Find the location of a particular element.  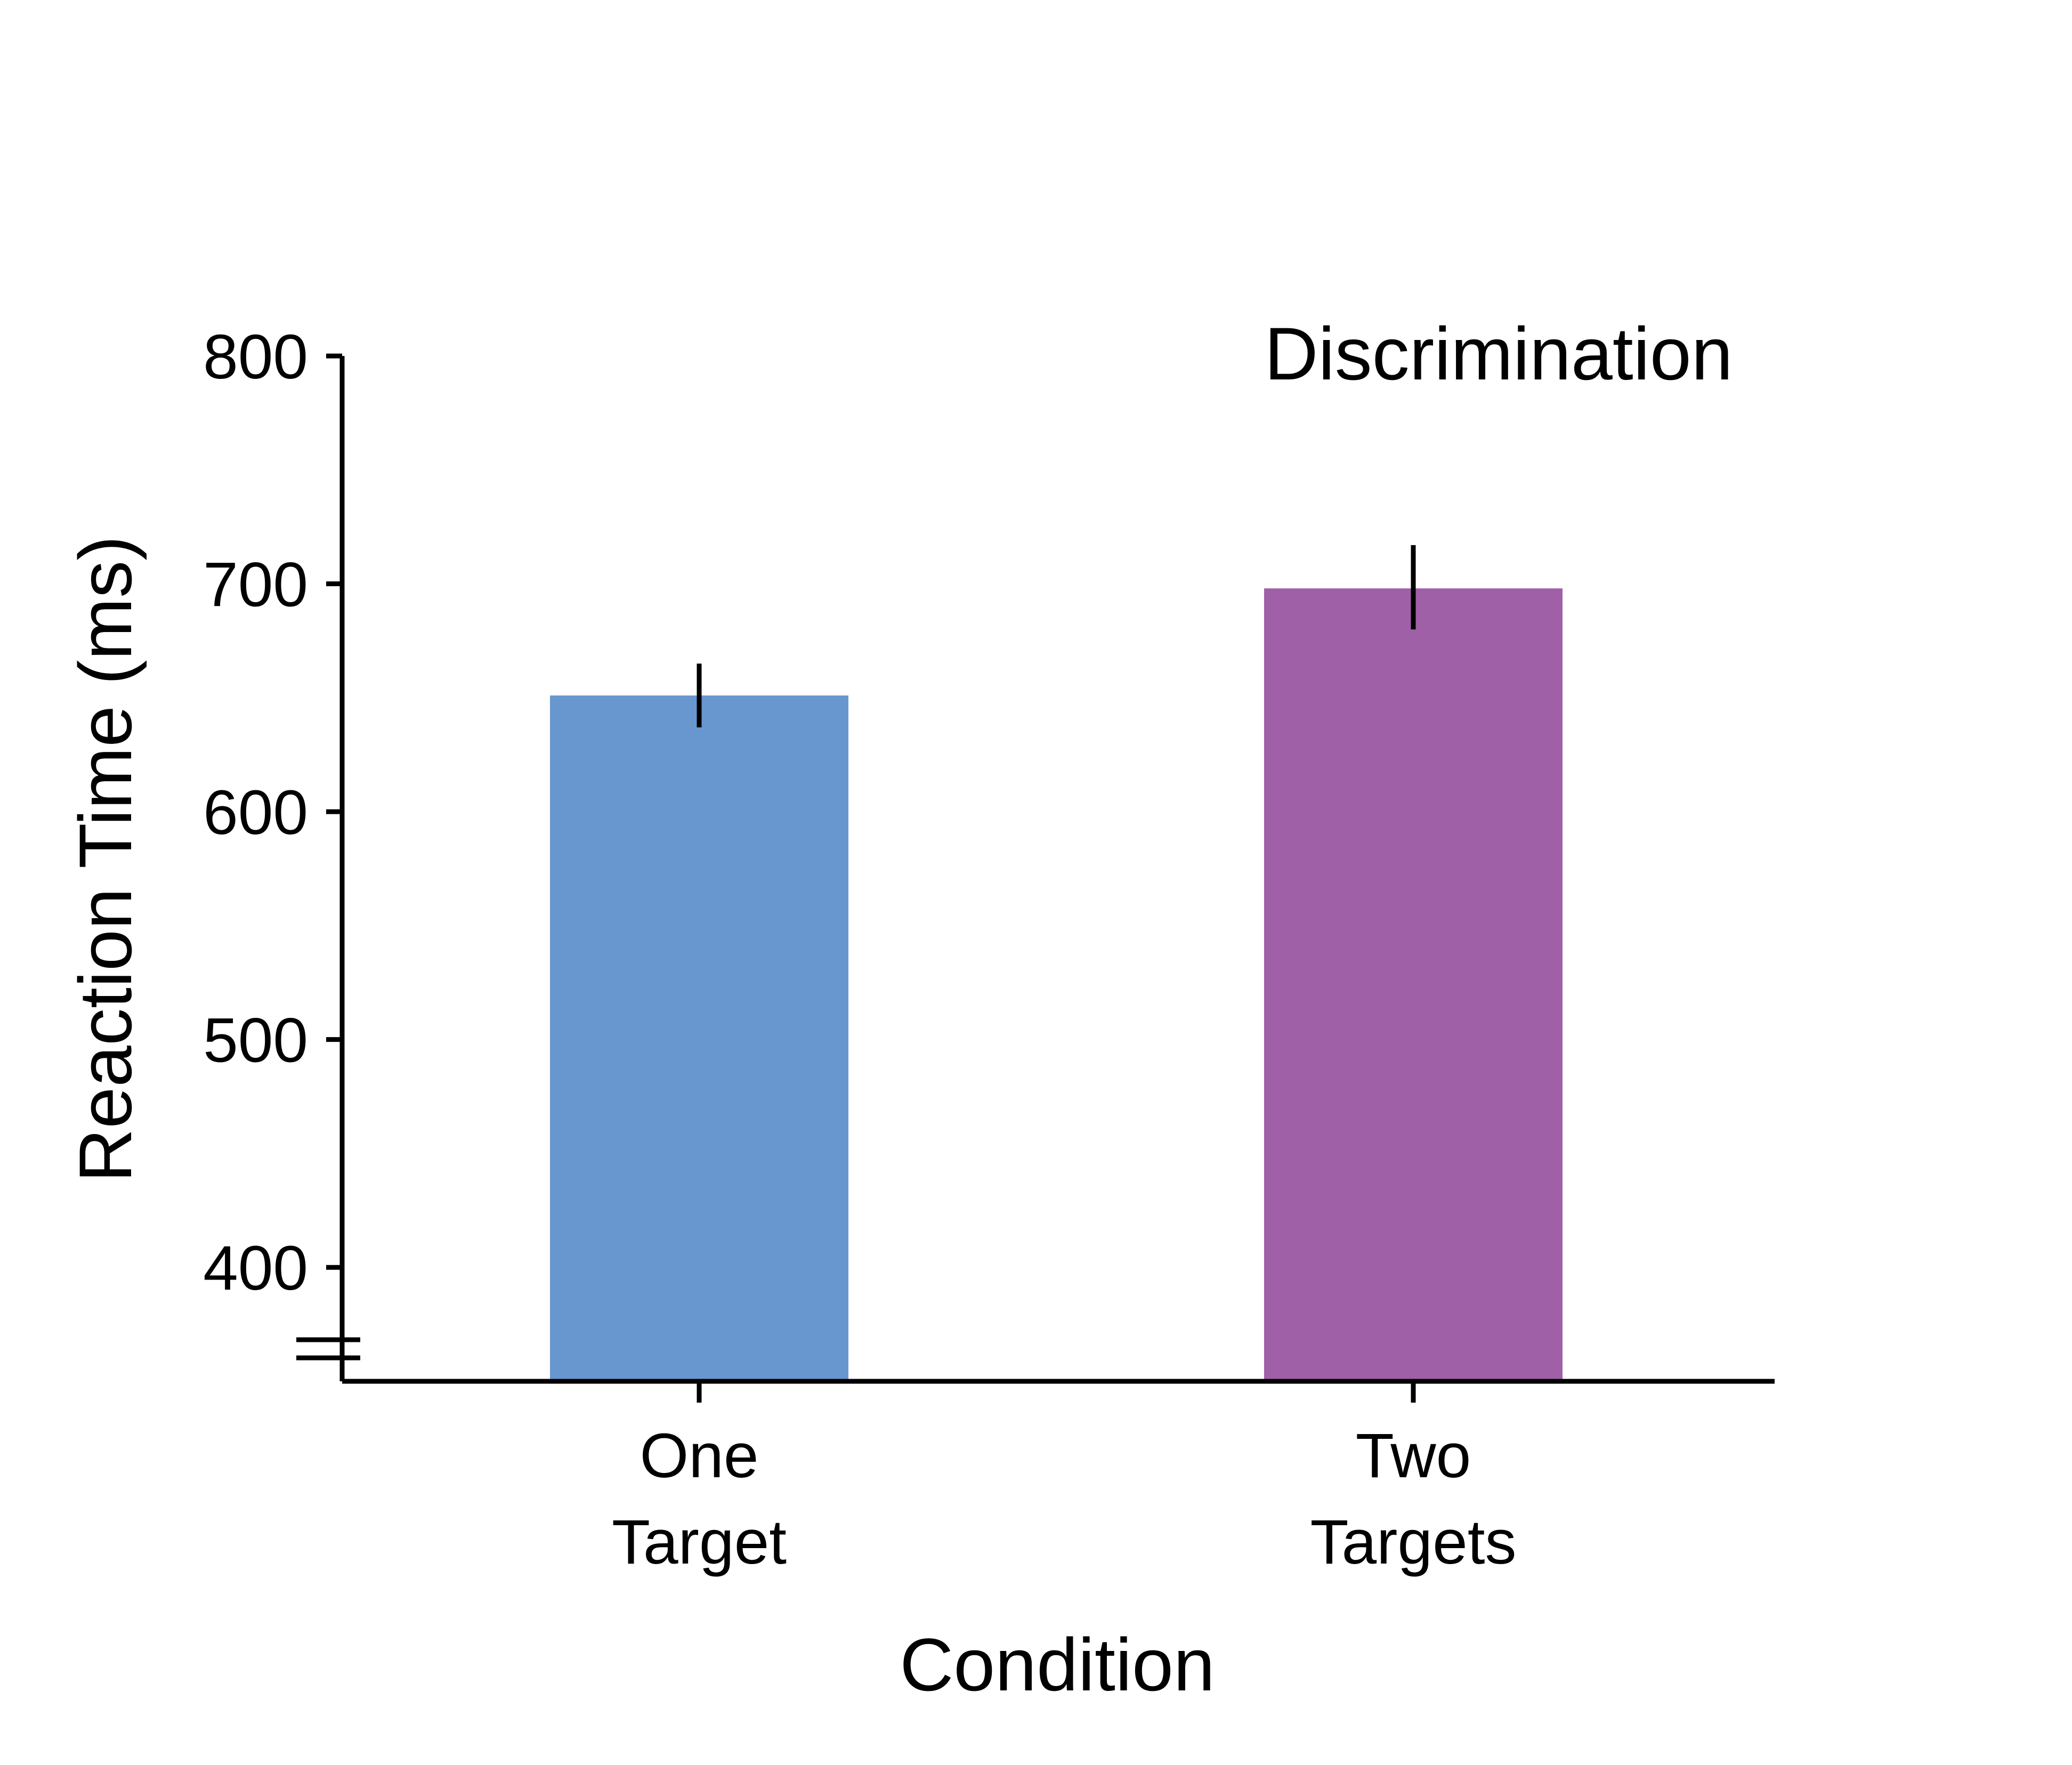

chart-title: Discrimination is located at coordinates (1498, 353).